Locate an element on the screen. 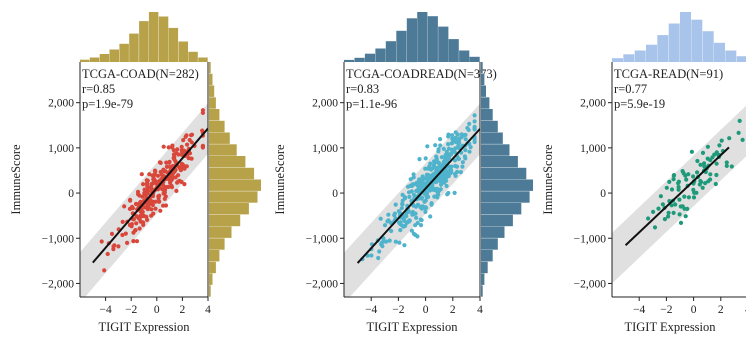 This screenshot has height=341, width=746. y-tick-label: 1,000 is located at coordinates (325, 149).